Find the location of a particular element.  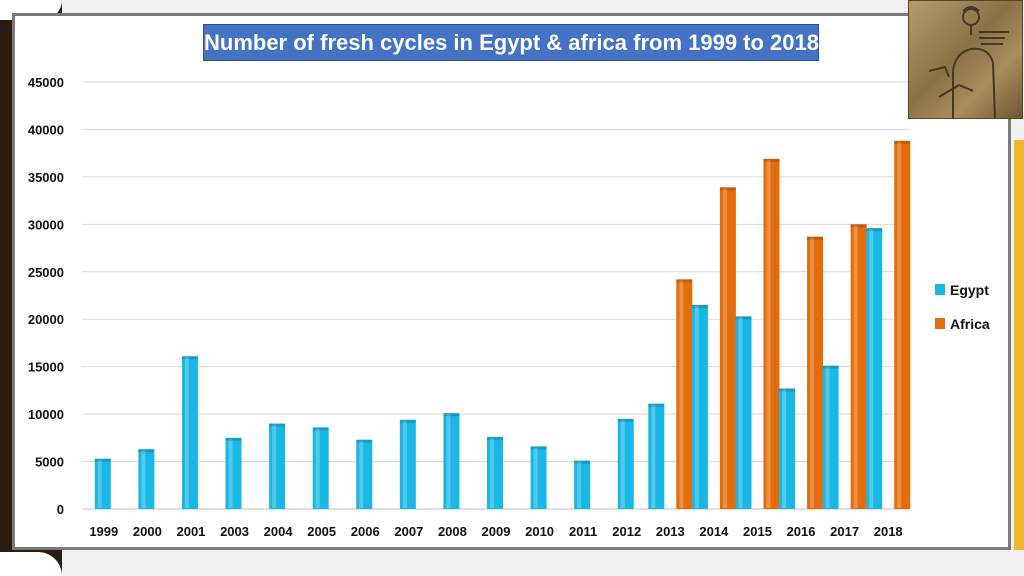

x-tick-label: 2014 is located at coordinates (714, 531).